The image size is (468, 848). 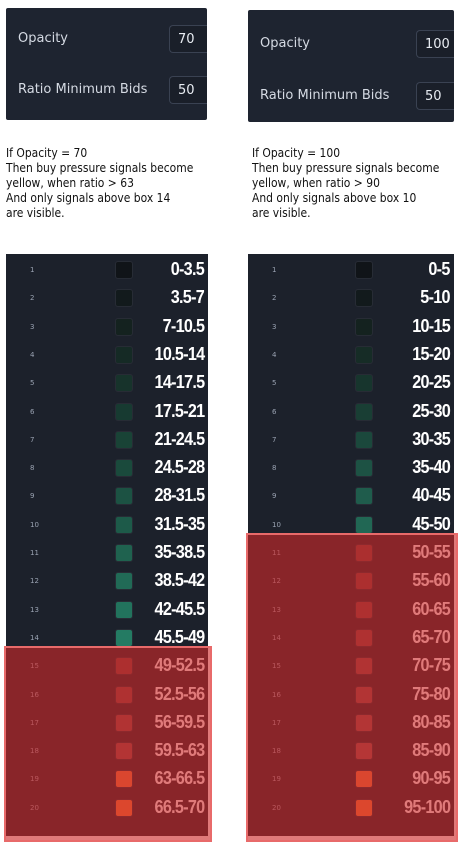 I want to click on ratio-range-label: 5-10, so click(x=435, y=297).